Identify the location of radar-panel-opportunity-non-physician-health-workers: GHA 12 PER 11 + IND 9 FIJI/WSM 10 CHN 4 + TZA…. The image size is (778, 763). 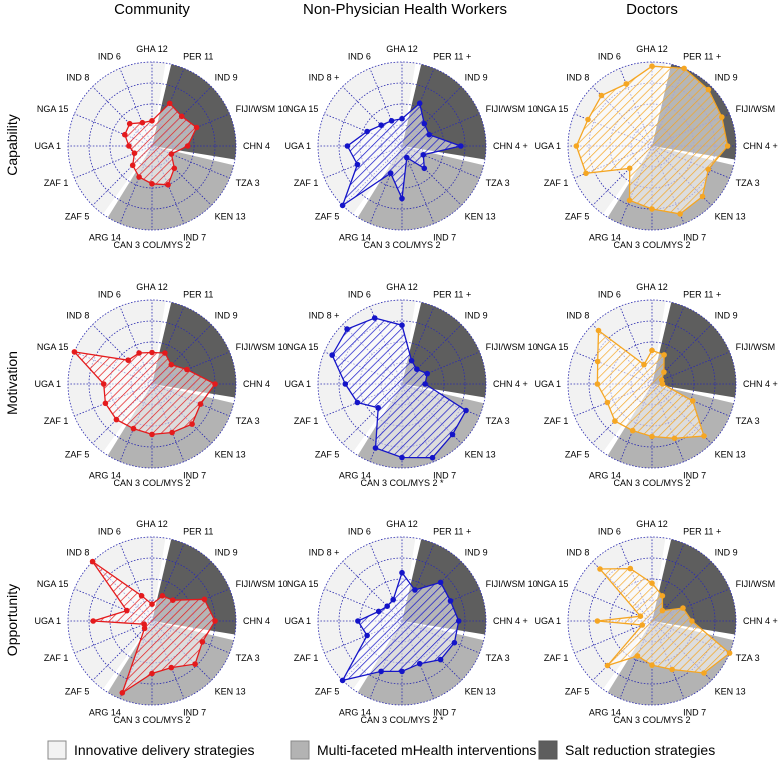
(410, 622).